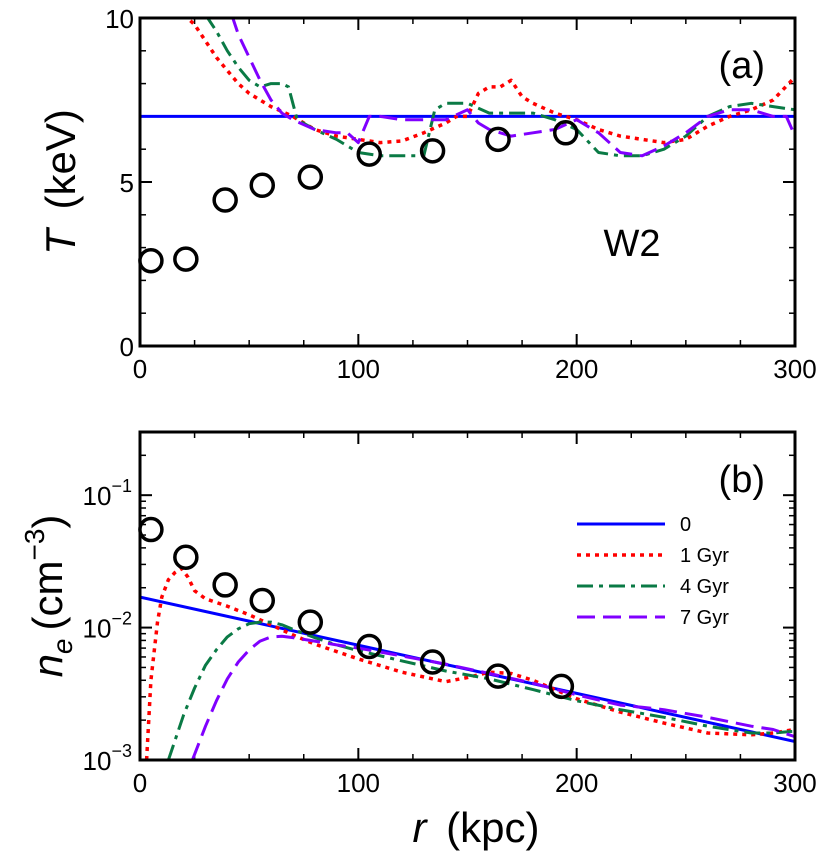 This screenshot has height=865, width=830. Describe the element at coordinates (62, 646) in the screenshot. I see `panel-b-ylabel-subscript: e` at that location.